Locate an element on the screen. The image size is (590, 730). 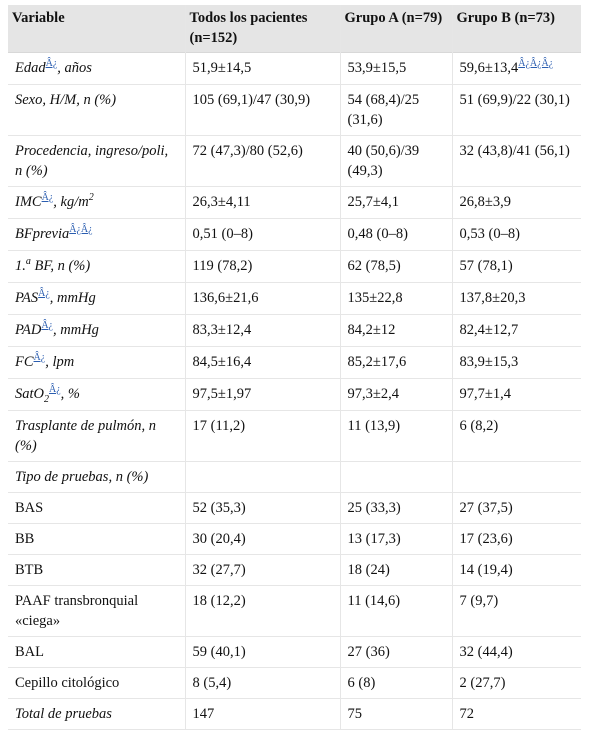
table-row: SatO2Â¿, % 97,5±1,97 97,3±2,4 97,7±1,4 is located at coordinates (294, 394).